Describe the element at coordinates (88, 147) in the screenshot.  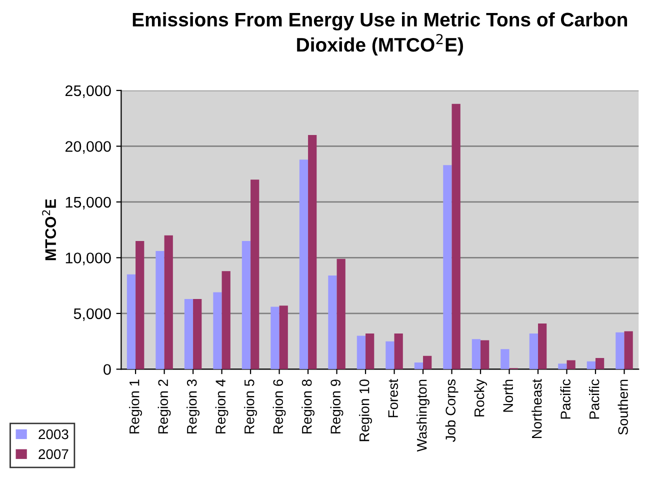
I see `y-tick-label: 20,000` at that location.